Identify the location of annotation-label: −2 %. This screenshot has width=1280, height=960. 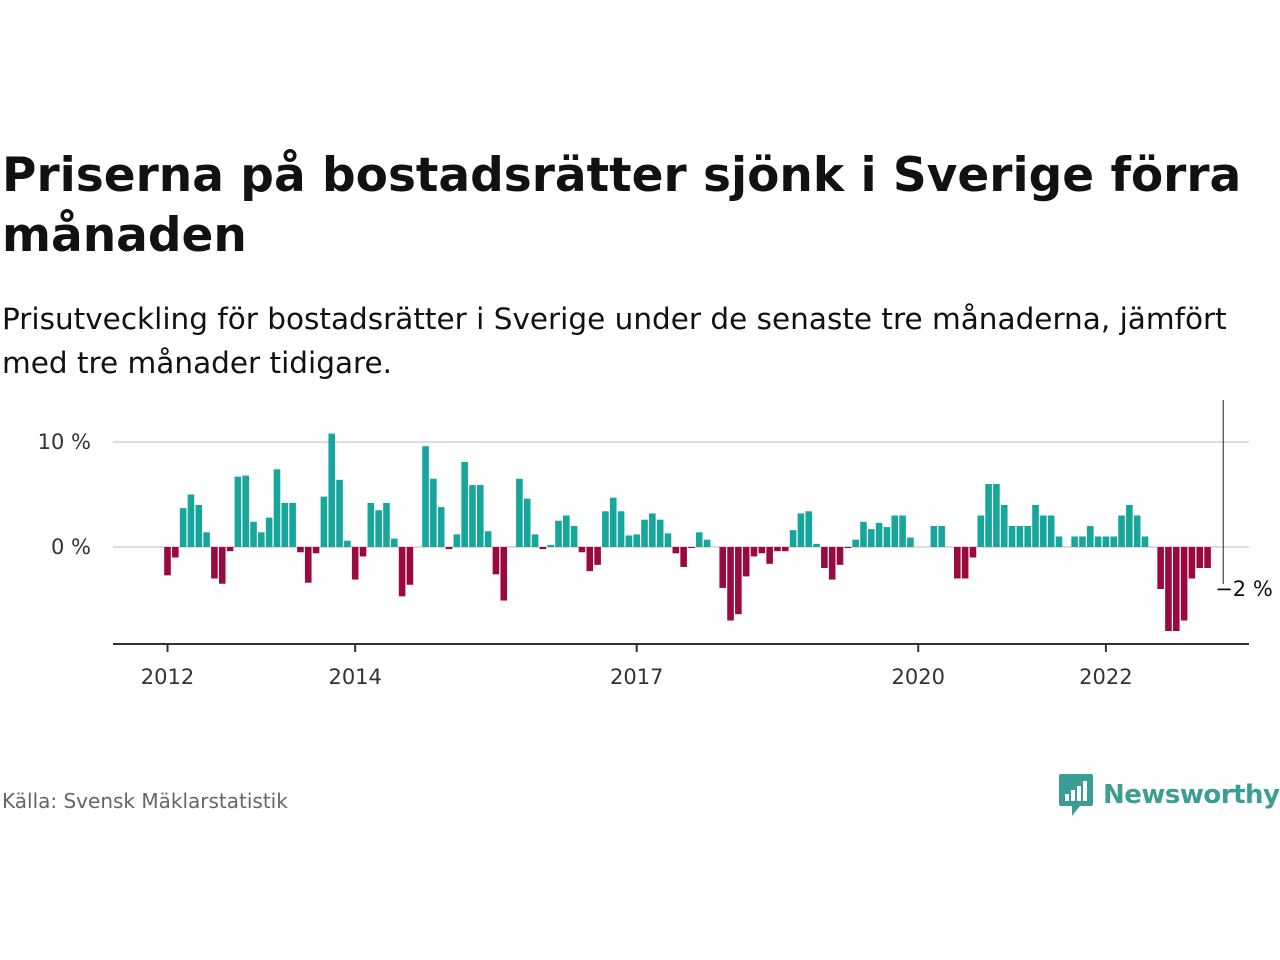
(1244, 589).